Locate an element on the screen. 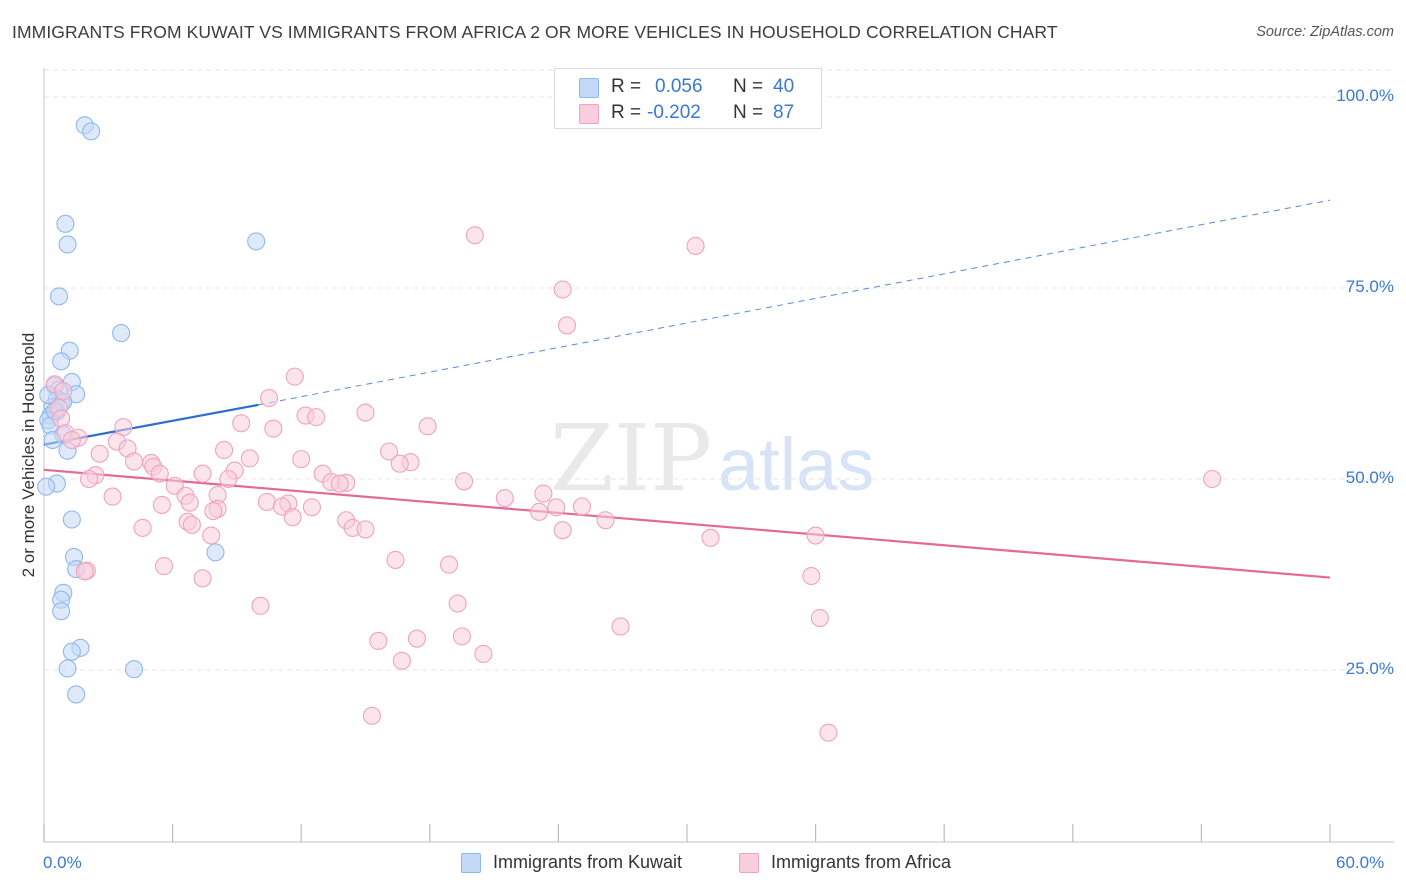 This screenshot has width=1406, height=892. r-value: 0.056 is located at coordinates (679, 86).